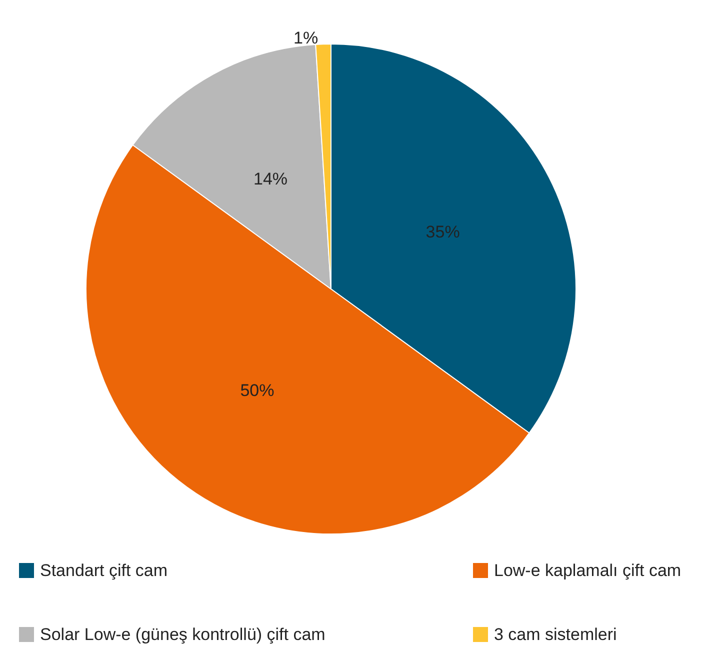 The height and width of the screenshot is (649, 725). I want to click on data-label: 50%, so click(257, 390).